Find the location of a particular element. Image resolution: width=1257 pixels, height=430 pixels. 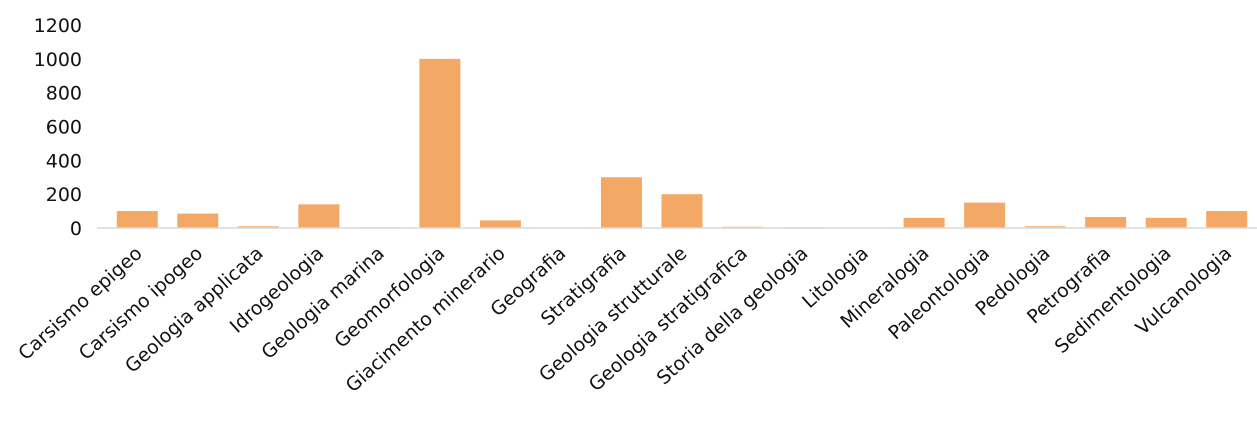

y-tick-label: 400 is located at coordinates (64, 161).